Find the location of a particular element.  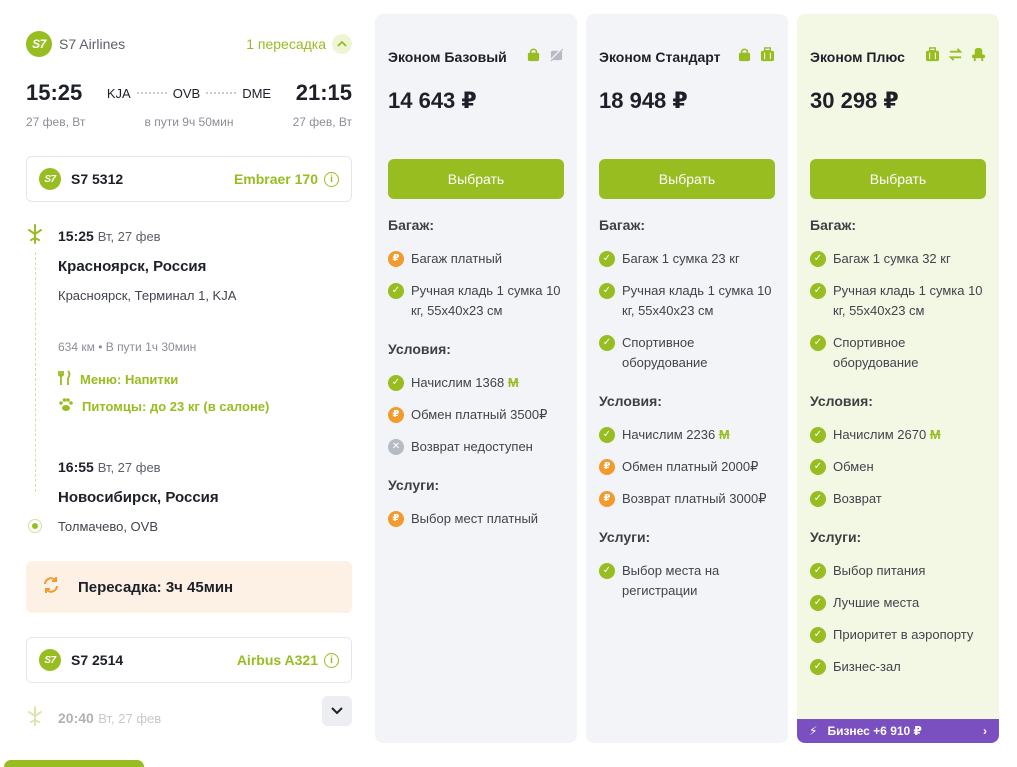

expand-button is located at coordinates (337, 711).